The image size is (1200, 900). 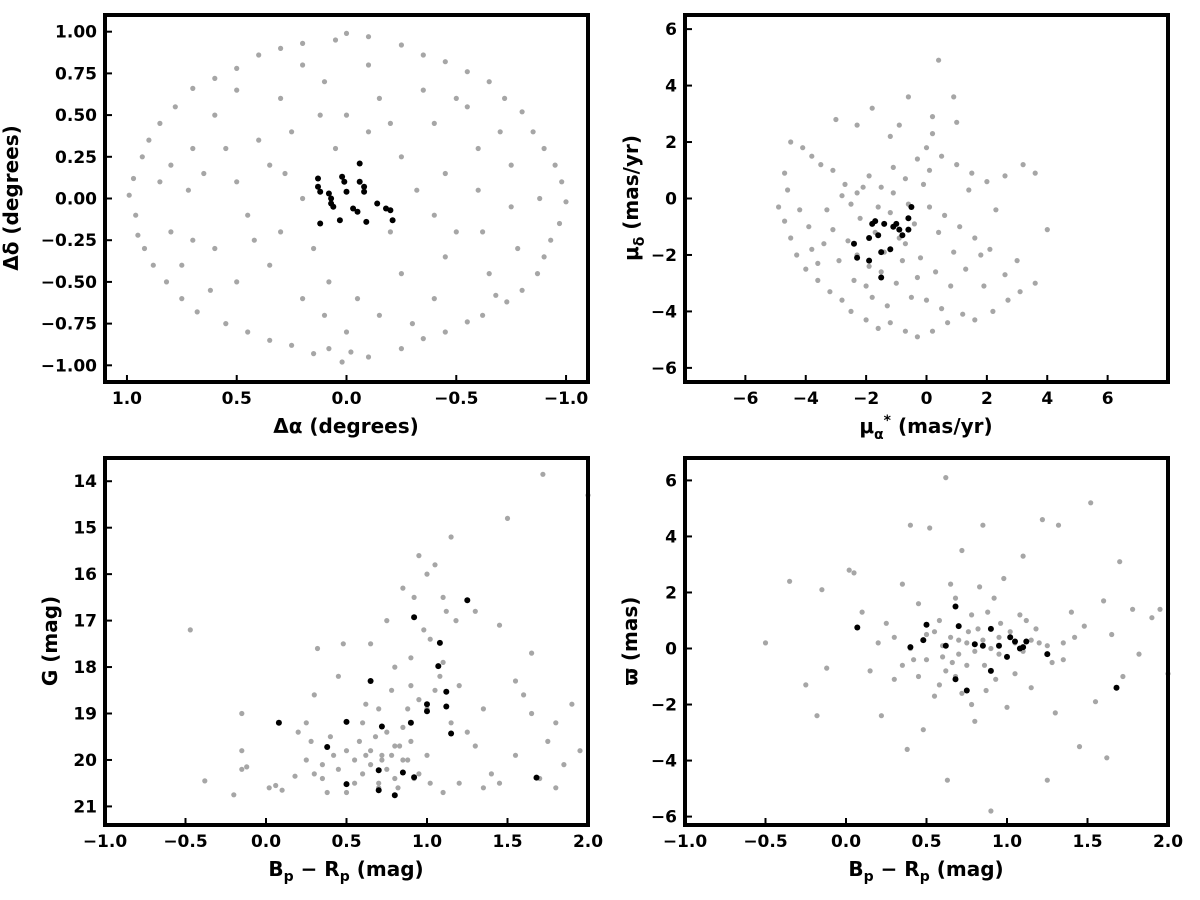 I want to click on cmd-g-x-tick-label: 2.0, so click(x=588, y=842).